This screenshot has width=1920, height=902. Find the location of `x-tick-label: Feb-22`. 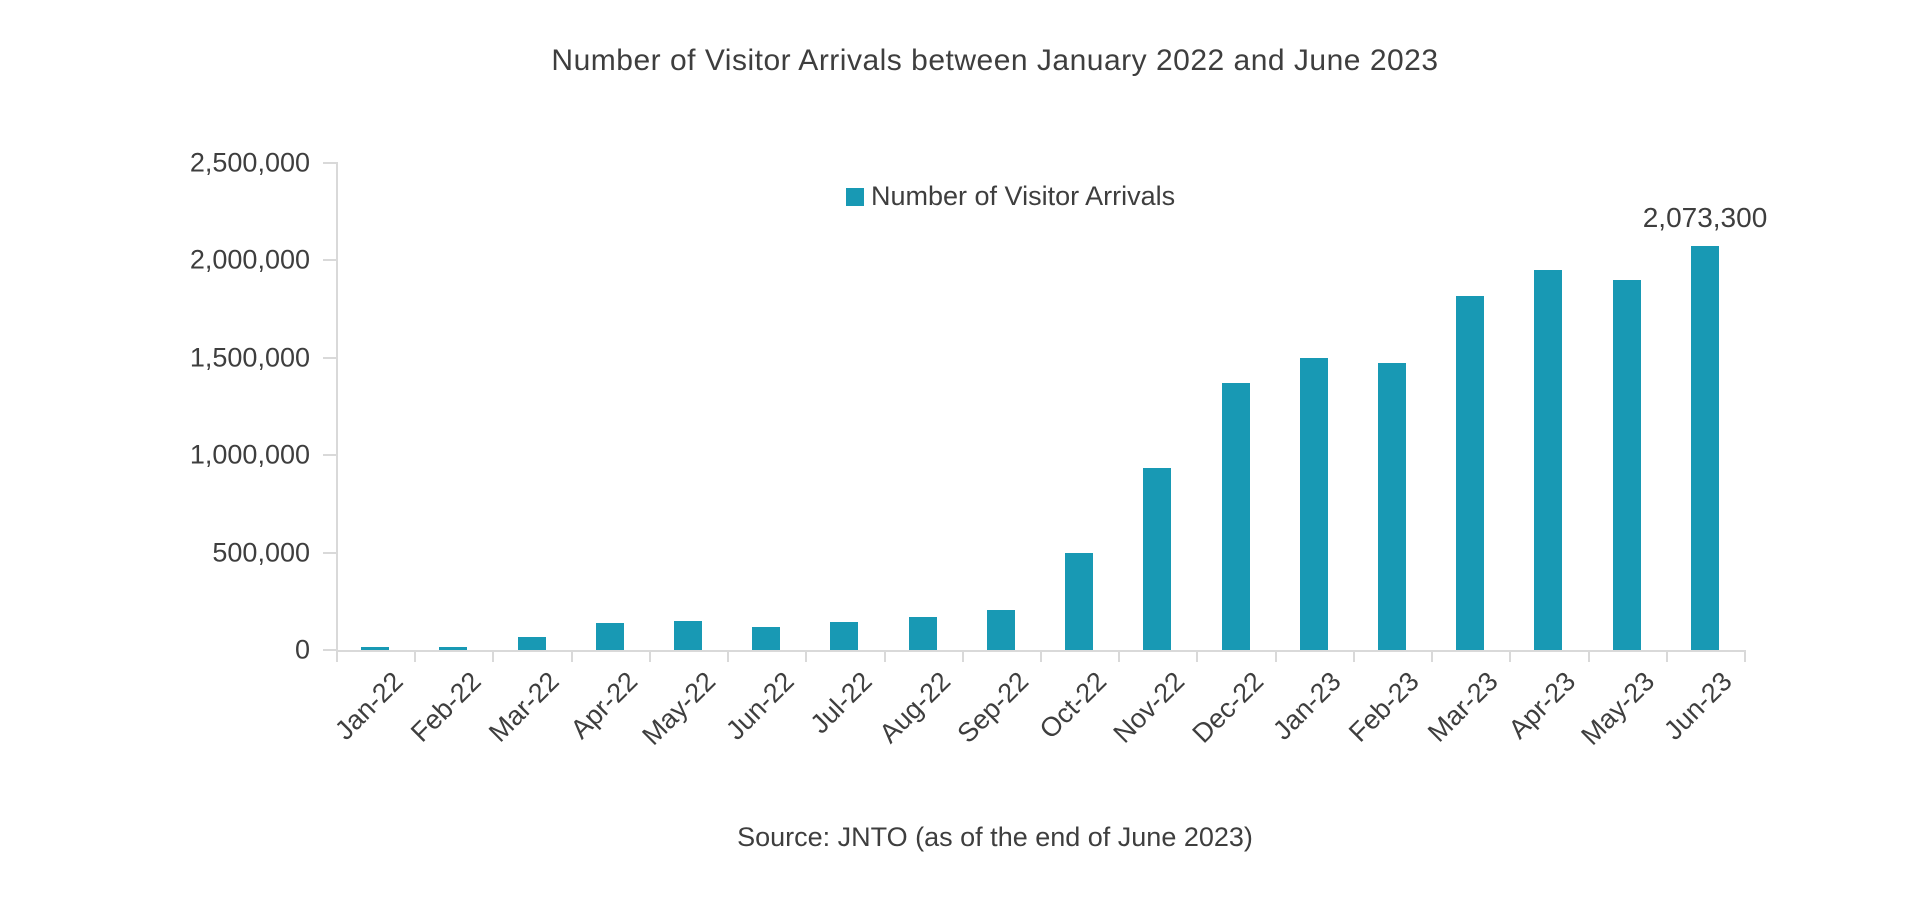

x-tick-label: Feb-22 is located at coordinates (445, 707).